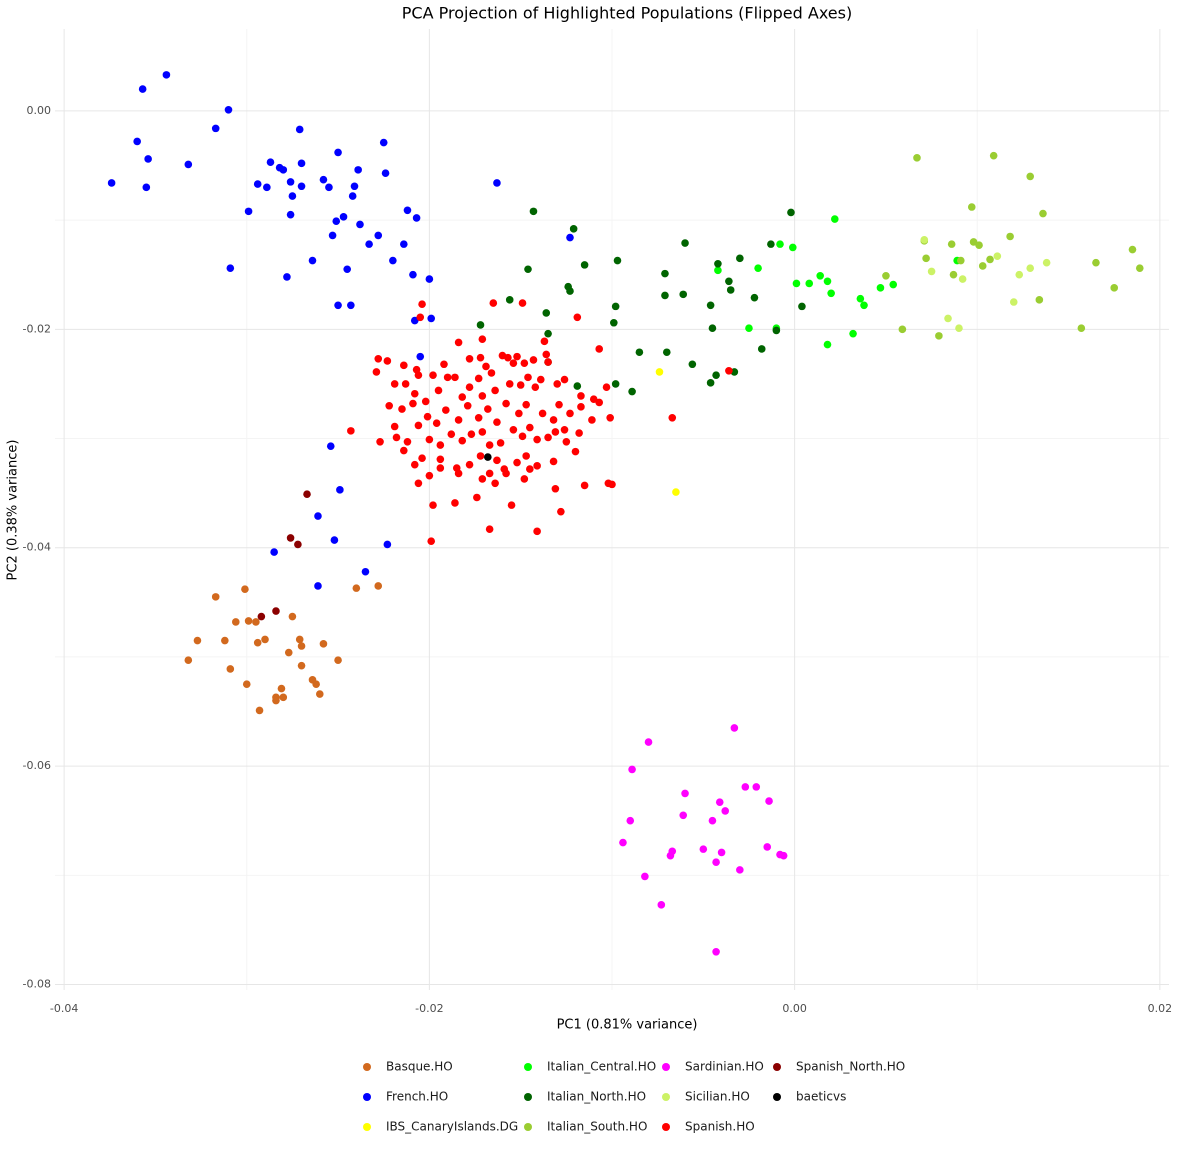  What do you see at coordinates (367, 1097) in the screenshot?
I see `legend-marker` at bounding box center [367, 1097].